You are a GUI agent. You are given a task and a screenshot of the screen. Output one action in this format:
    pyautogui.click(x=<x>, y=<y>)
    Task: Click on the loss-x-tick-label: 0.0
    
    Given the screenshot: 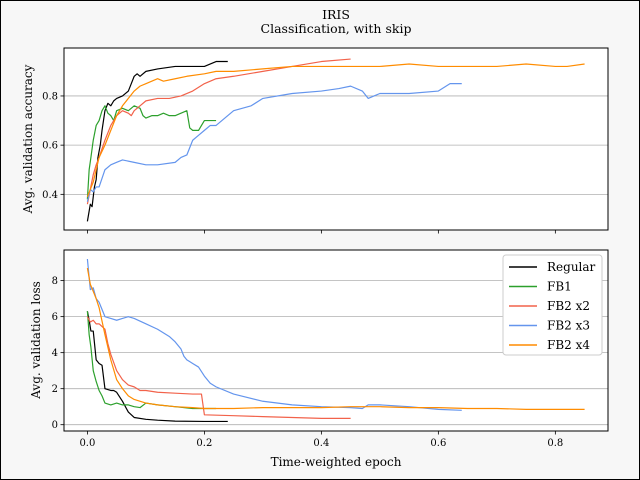 What is the action you would take?
    pyautogui.click(x=87, y=443)
    